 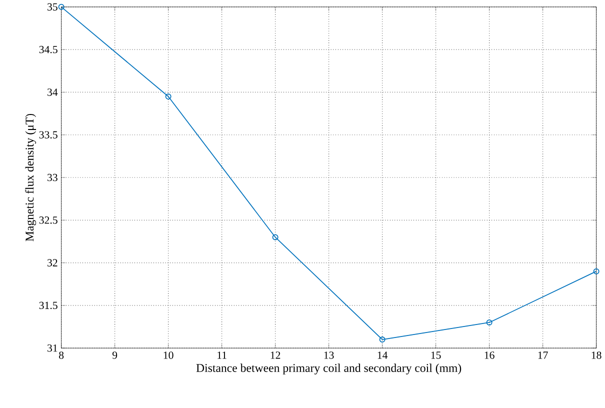 What do you see at coordinates (48, 50) in the screenshot?
I see `y-tick-label: 34.5` at bounding box center [48, 50].